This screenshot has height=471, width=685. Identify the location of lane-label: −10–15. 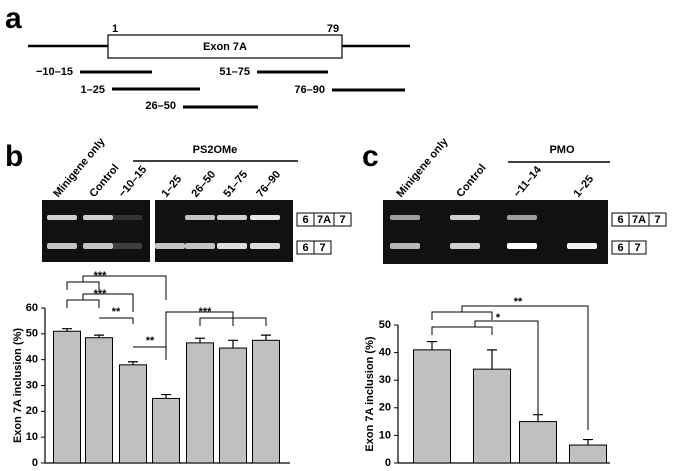
(132, 182).